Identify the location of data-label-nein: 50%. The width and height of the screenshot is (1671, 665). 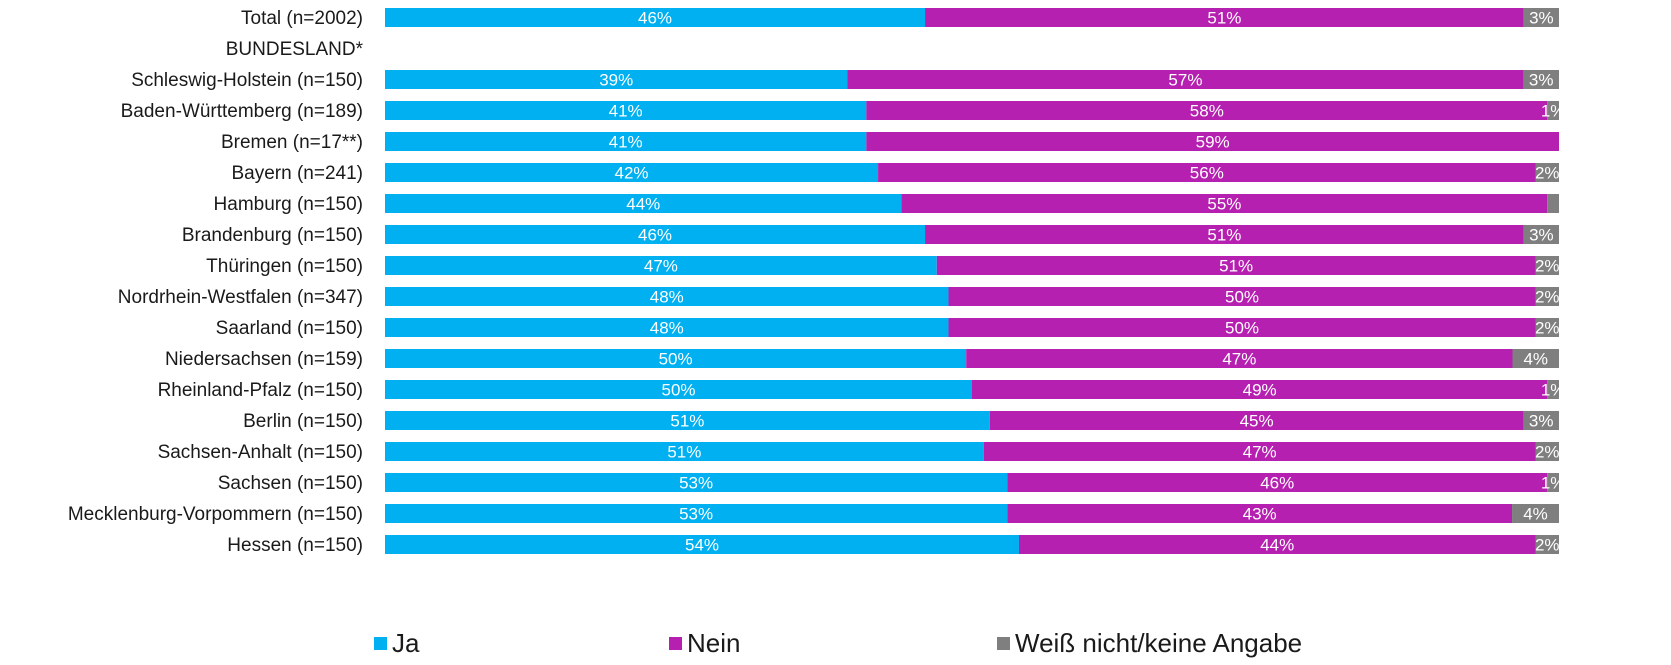
(1242, 328).